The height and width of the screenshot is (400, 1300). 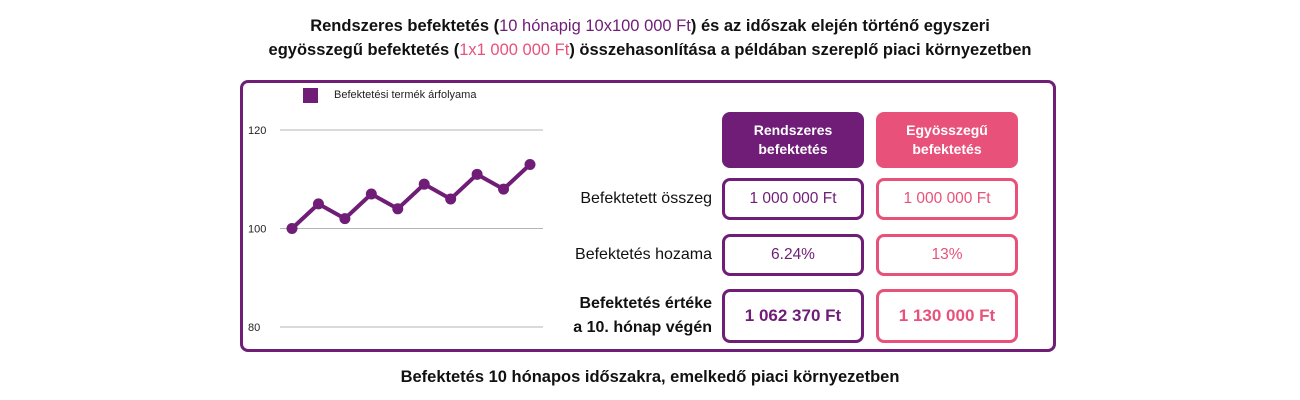 I want to click on y-axis-ticks: 120 100 80, so click(x=257, y=229).